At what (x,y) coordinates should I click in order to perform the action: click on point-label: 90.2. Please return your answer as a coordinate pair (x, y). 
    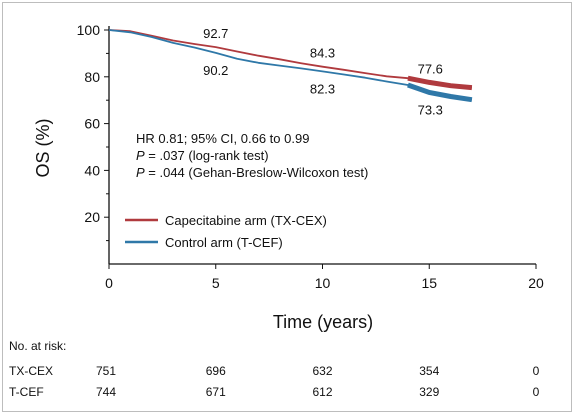
    Looking at the image, I should click on (215, 70).